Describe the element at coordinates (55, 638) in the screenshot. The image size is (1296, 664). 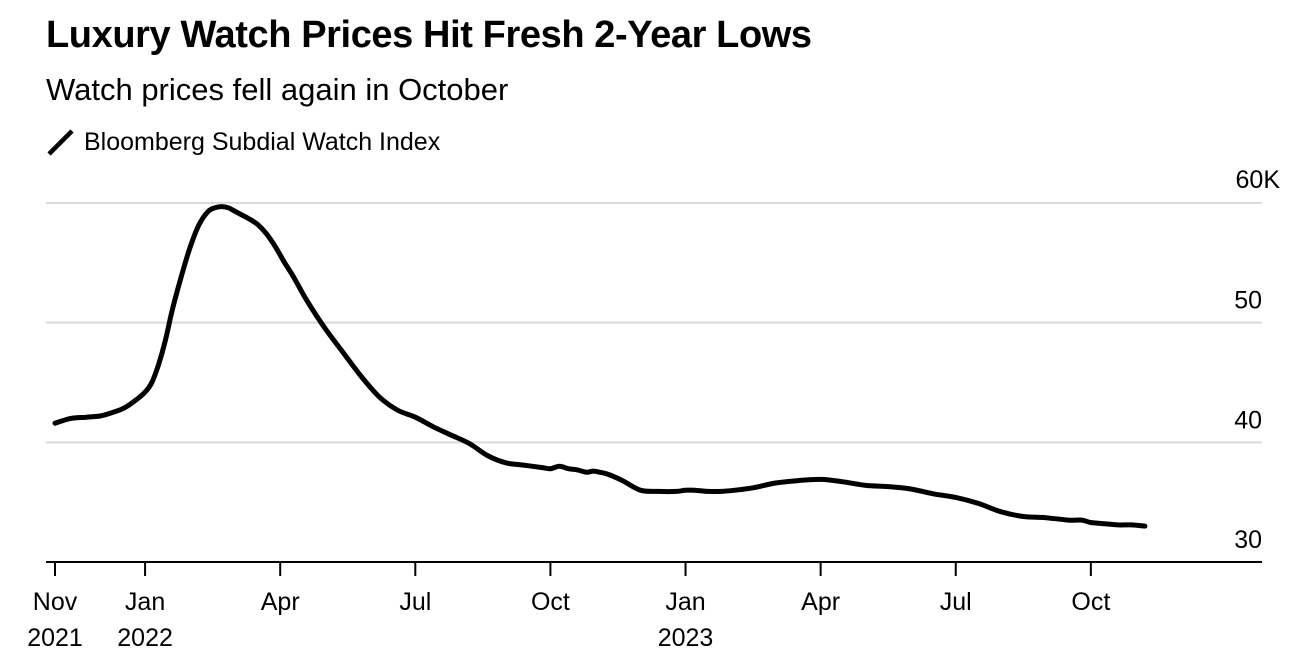
I see `x-tick-year-label: 2021` at that location.